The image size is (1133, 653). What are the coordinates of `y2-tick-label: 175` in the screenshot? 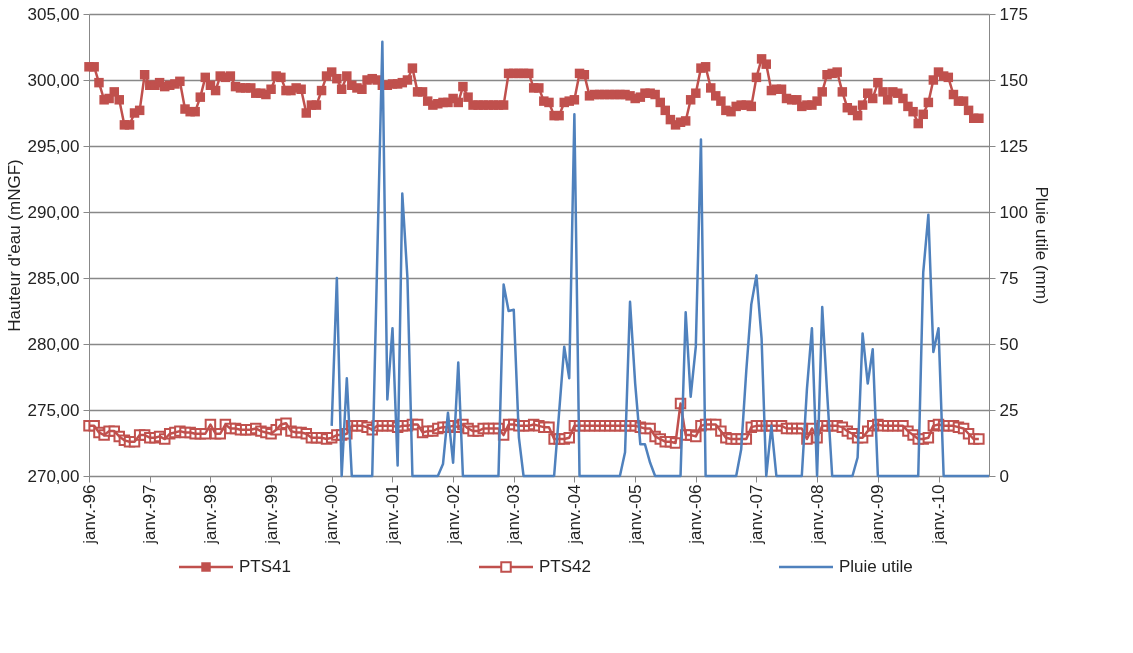 It's located at (1013, 14).